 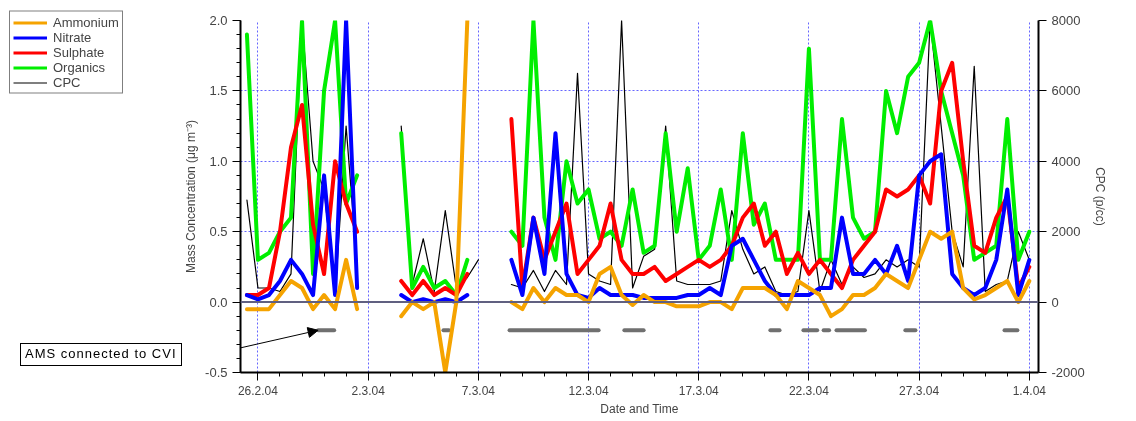 What do you see at coordinates (258, 390) in the screenshot?
I see `x-tick-label: 26.2.04` at bounding box center [258, 390].